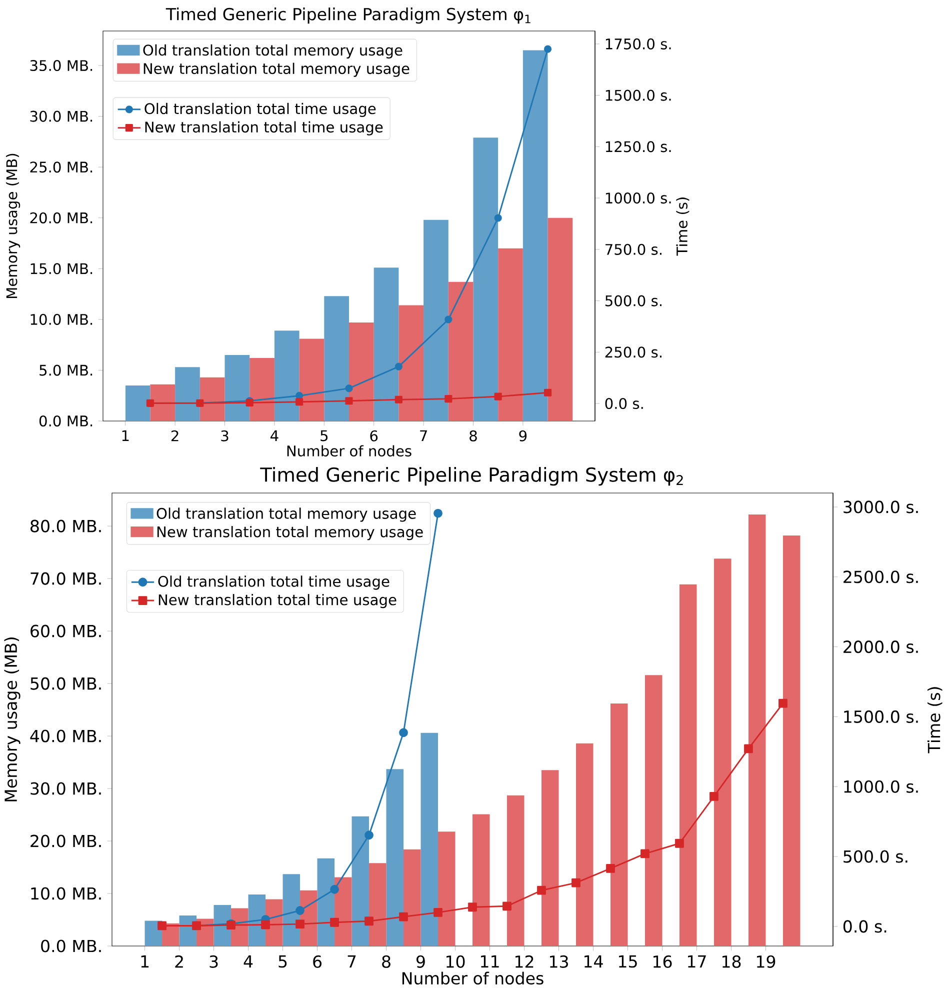  Describe the element at coordinates (61, 167) in the screenshot. I see `y-tick-label: 25.0 MB.` at that location.